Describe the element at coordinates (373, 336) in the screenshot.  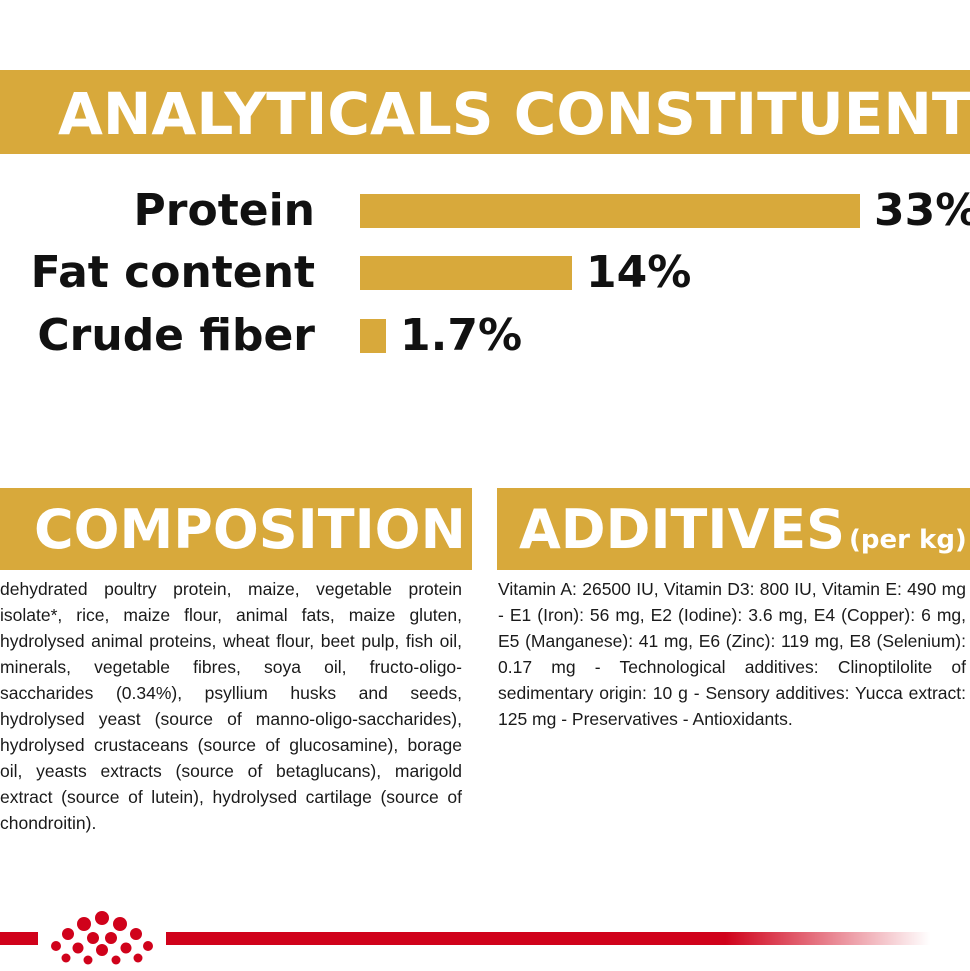
I see `bar-crude-fiber` at that location.